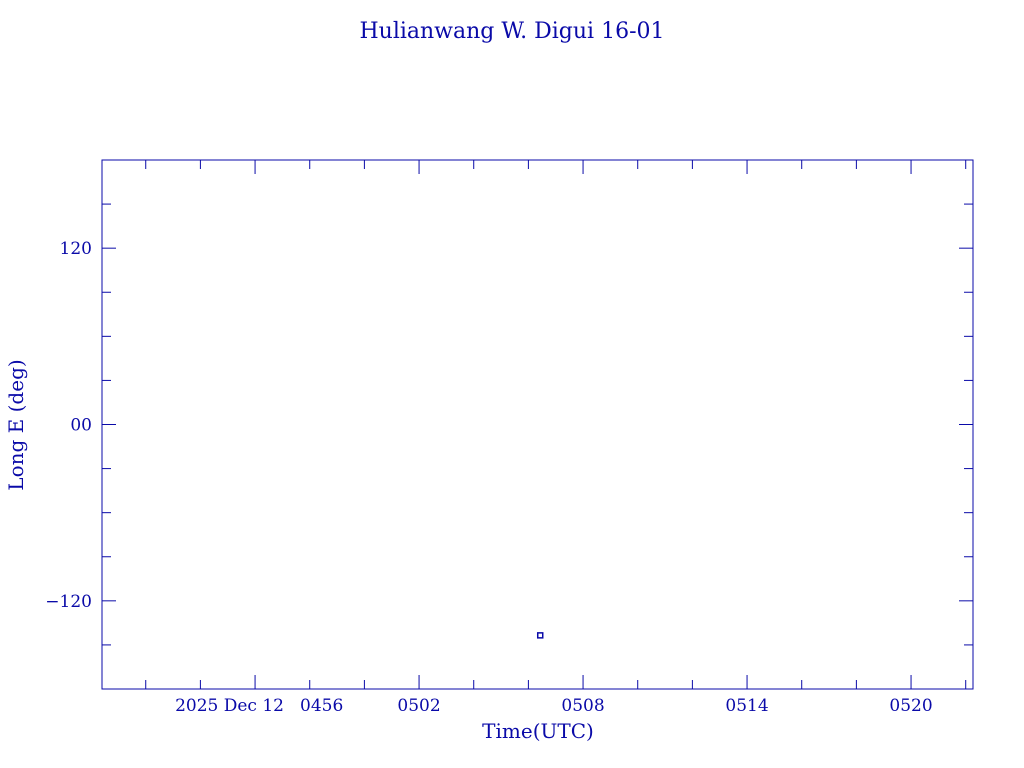 This screenshot has height=768, width=1024. Describe the element at coordinates (16, 424) in the screenshot. I see `y-axis-label: Long E (deg)` at that location.